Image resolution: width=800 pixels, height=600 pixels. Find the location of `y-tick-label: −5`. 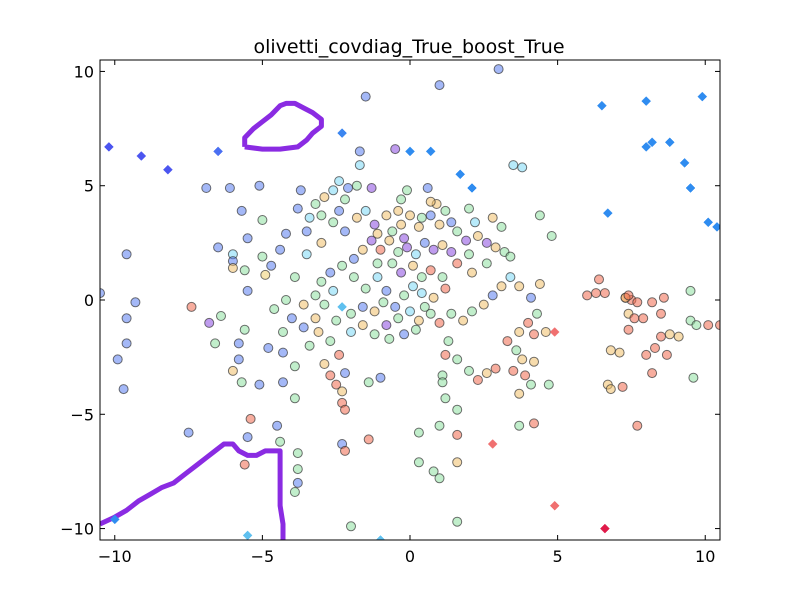

y-tick-label: −5 is located at coordinates (82, 414).